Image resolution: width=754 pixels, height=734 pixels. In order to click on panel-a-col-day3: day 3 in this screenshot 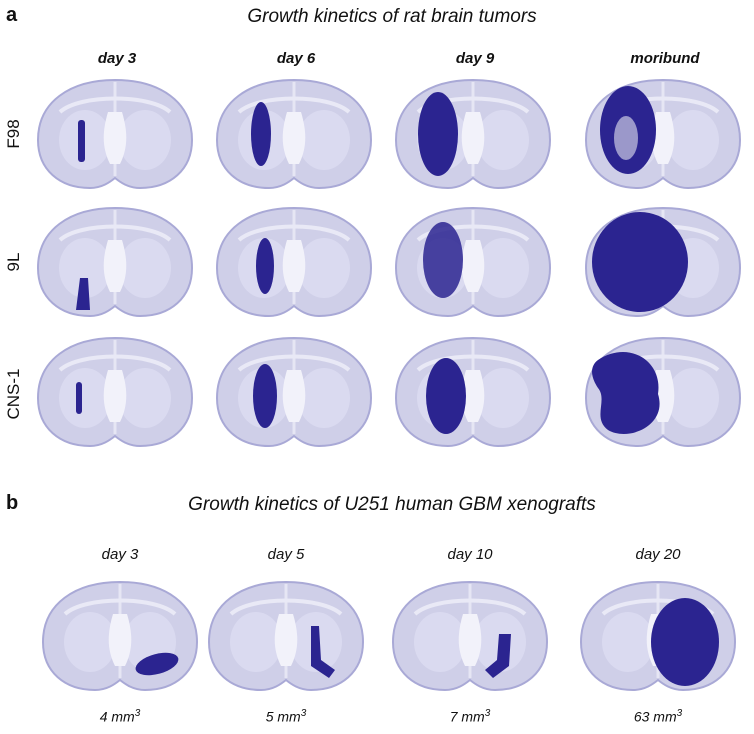, I will do `click(117, 58)`.